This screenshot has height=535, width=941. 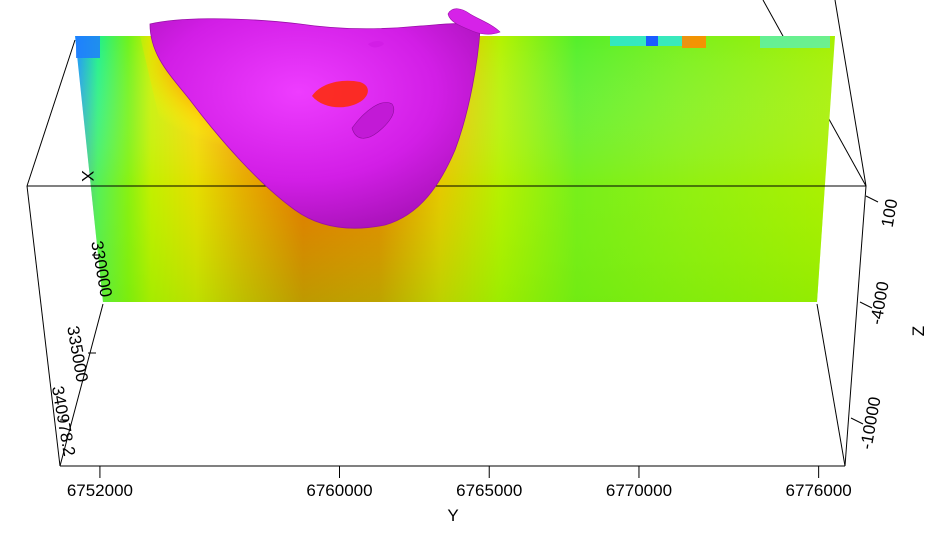 I want to click on y-tick-label: 6770000, so click(x=639, y=490).